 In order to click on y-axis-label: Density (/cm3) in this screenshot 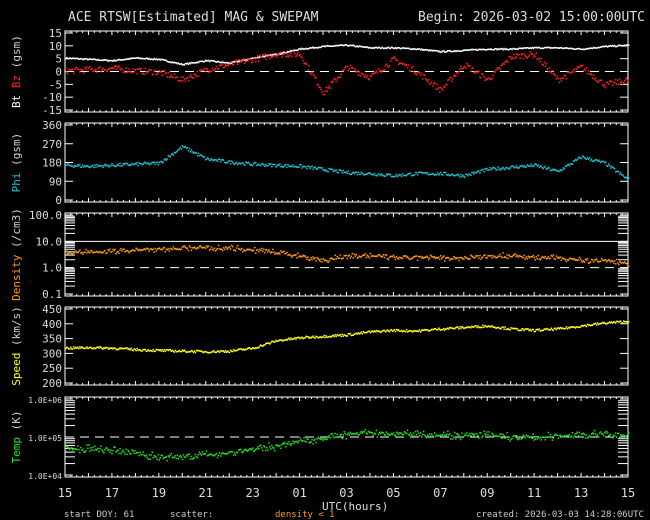, I will do `click(16, 254)`.